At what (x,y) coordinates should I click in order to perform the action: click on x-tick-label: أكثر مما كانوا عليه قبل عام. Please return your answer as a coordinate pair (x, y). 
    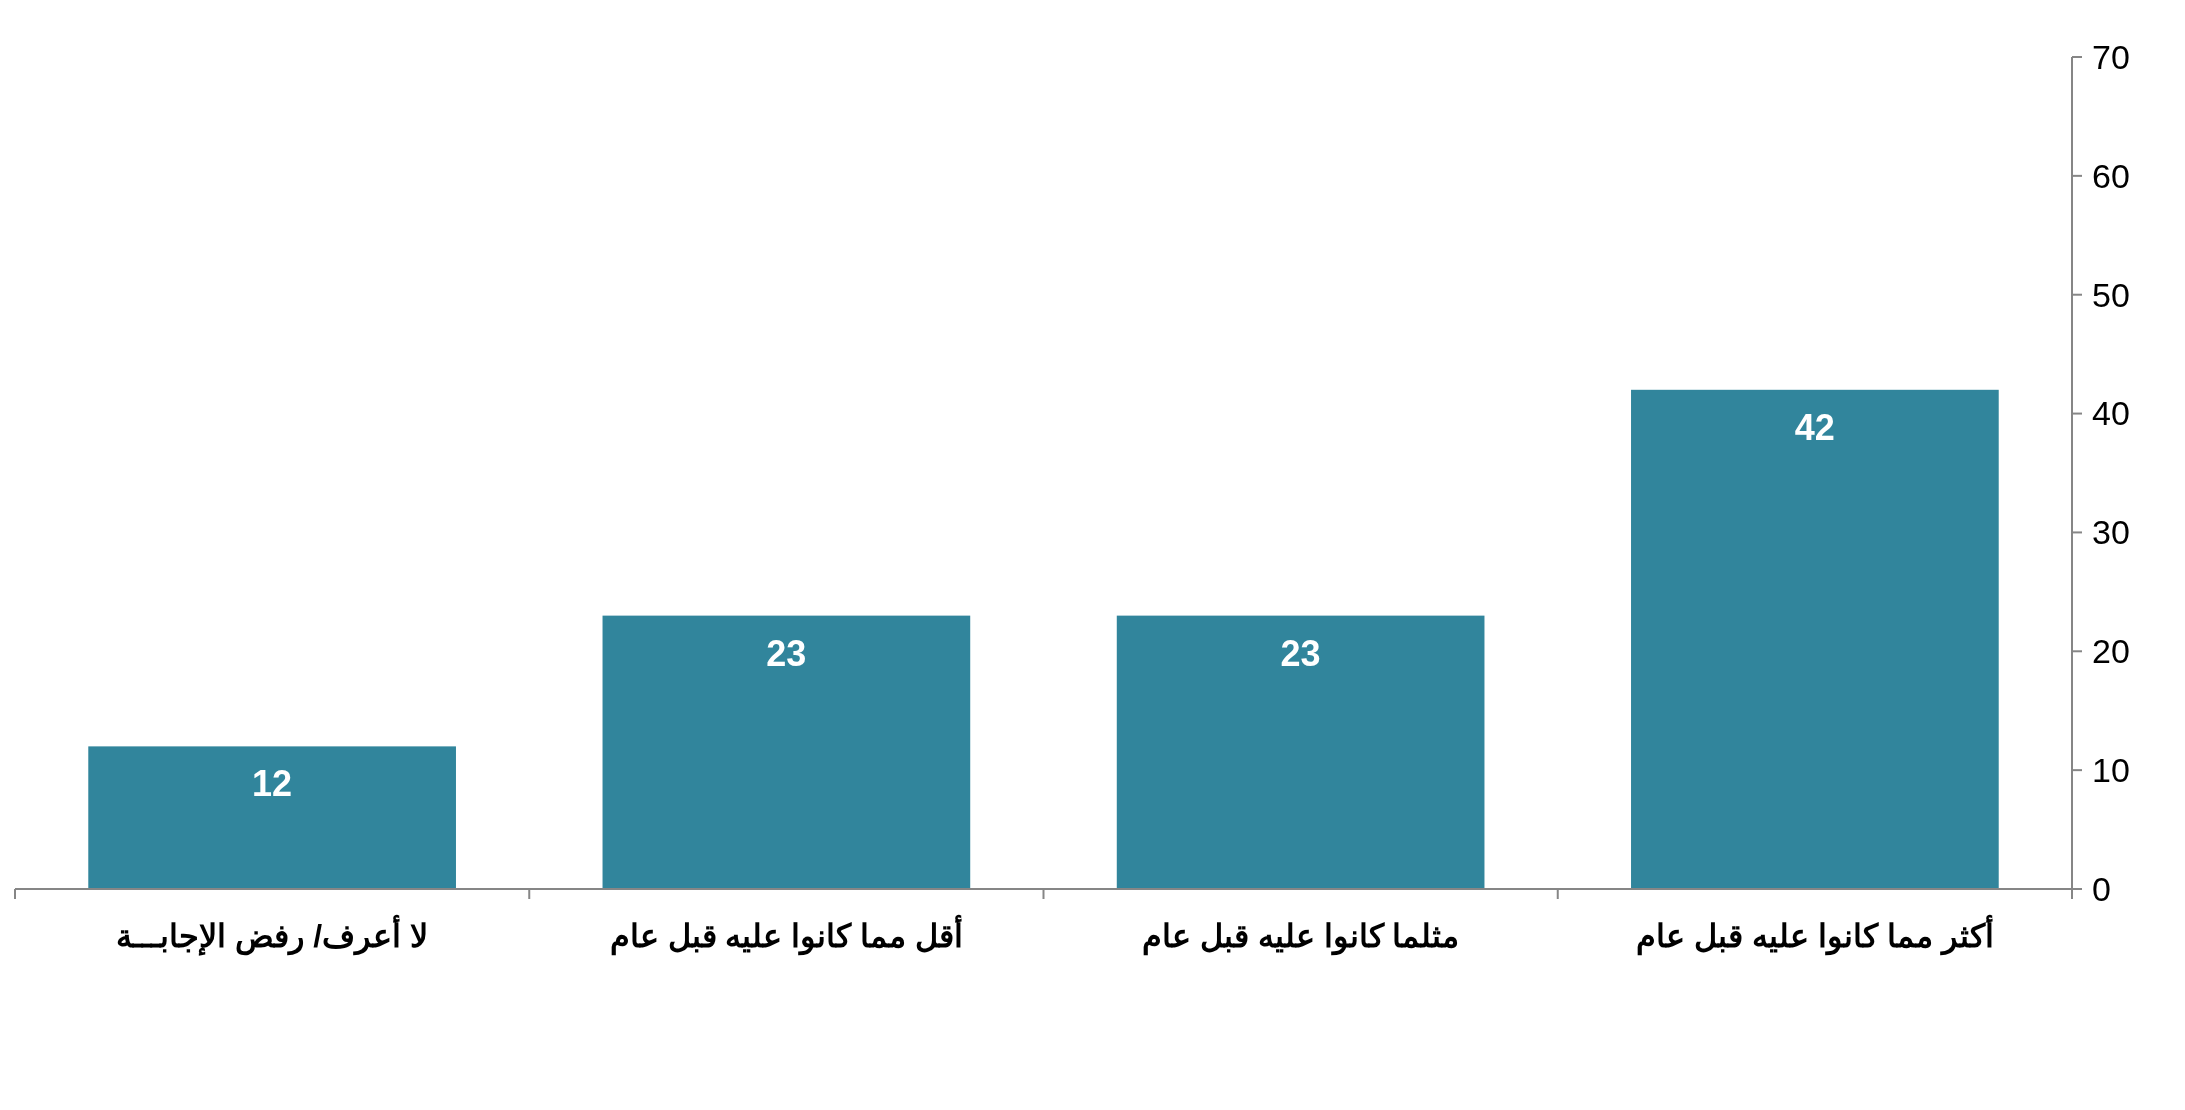
    Looking at the image, I should click on (1815, 935).